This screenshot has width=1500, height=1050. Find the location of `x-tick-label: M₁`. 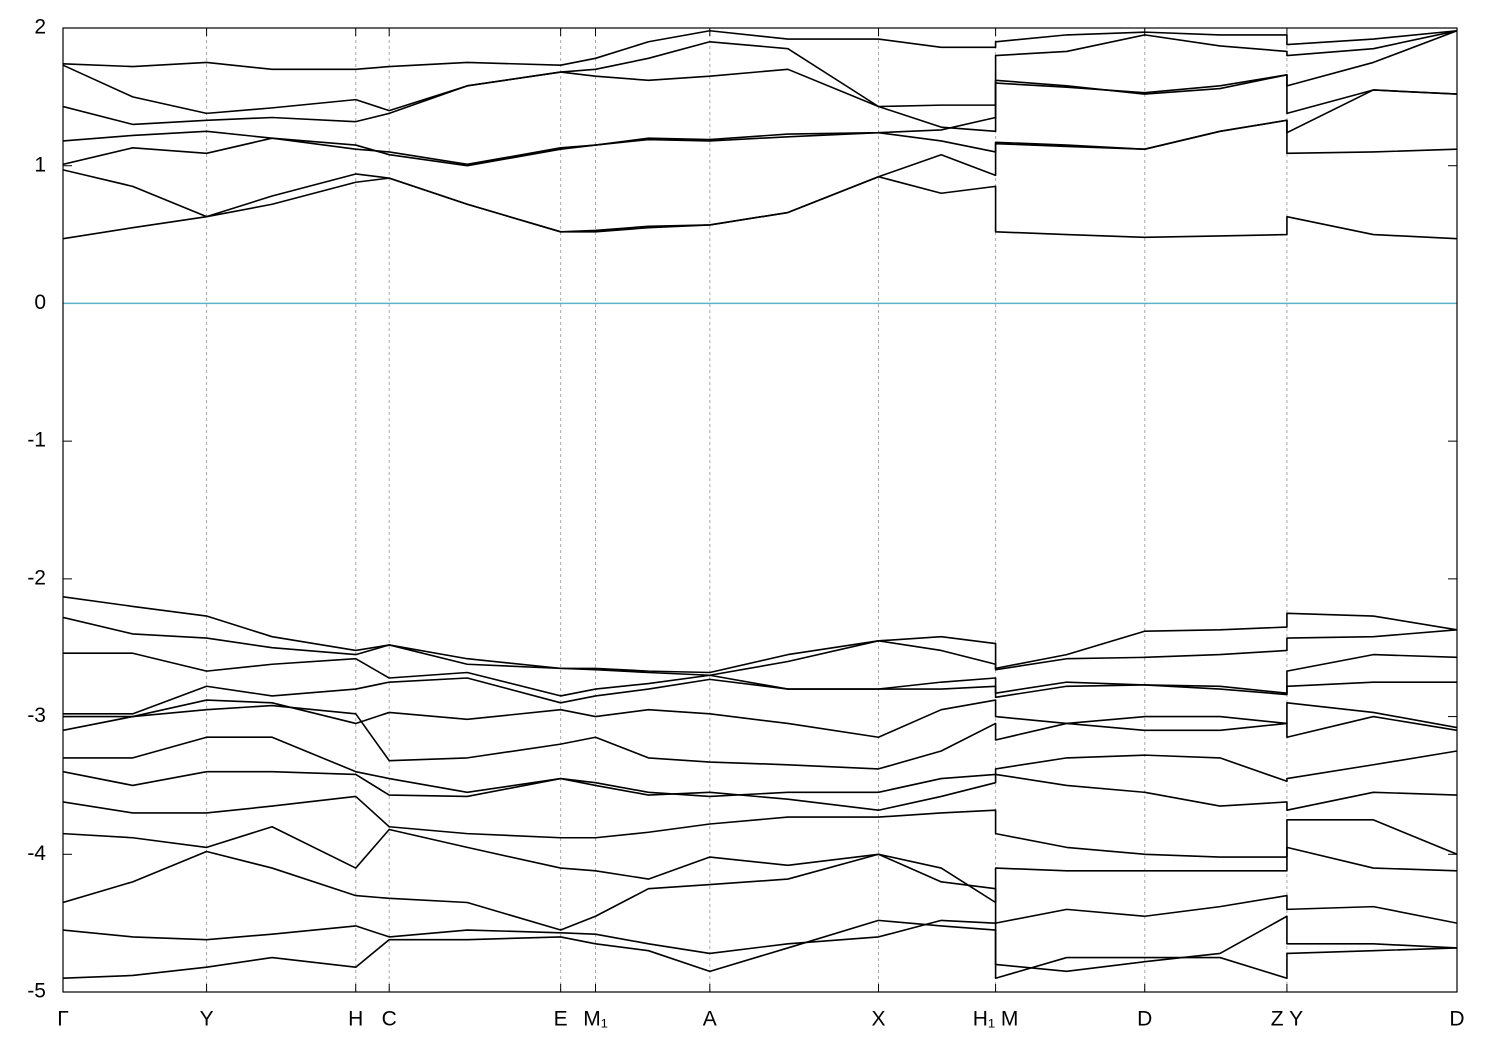

x-tick-label: M₁ is located at coordinates (595, 1019).